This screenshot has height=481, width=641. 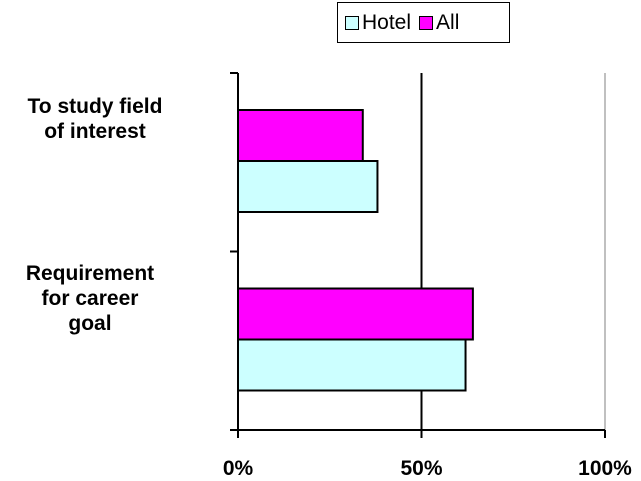 I want to click on category-label-line: for career, so click(x=90, y=299).